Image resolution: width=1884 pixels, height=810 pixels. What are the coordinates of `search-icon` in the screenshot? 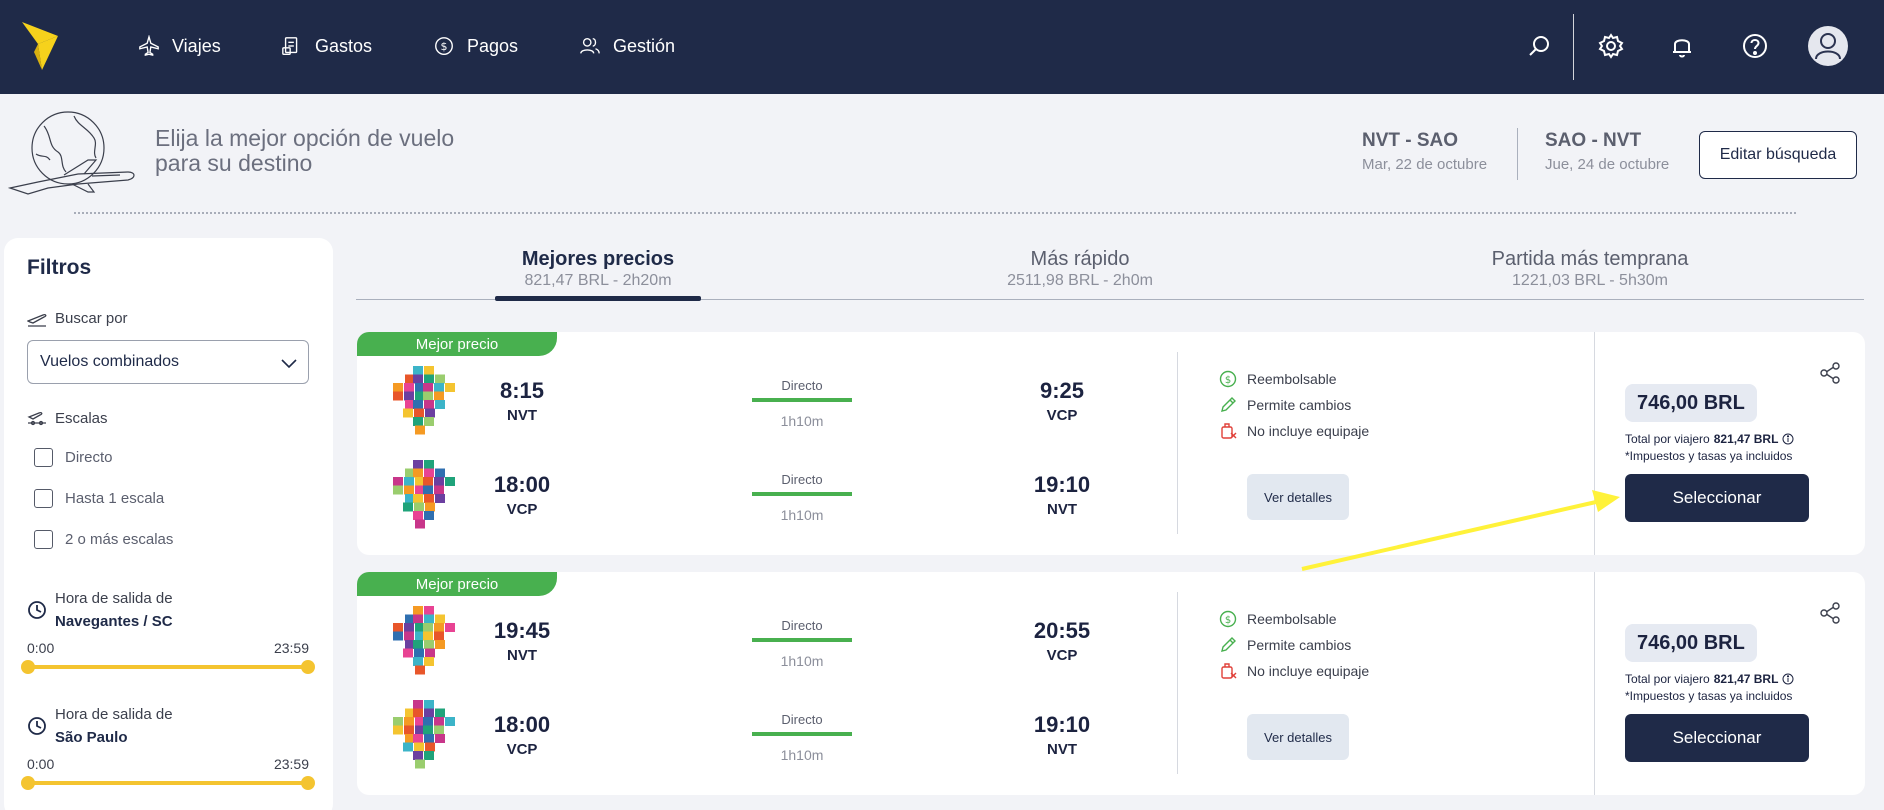 It's located at (1540, 46).